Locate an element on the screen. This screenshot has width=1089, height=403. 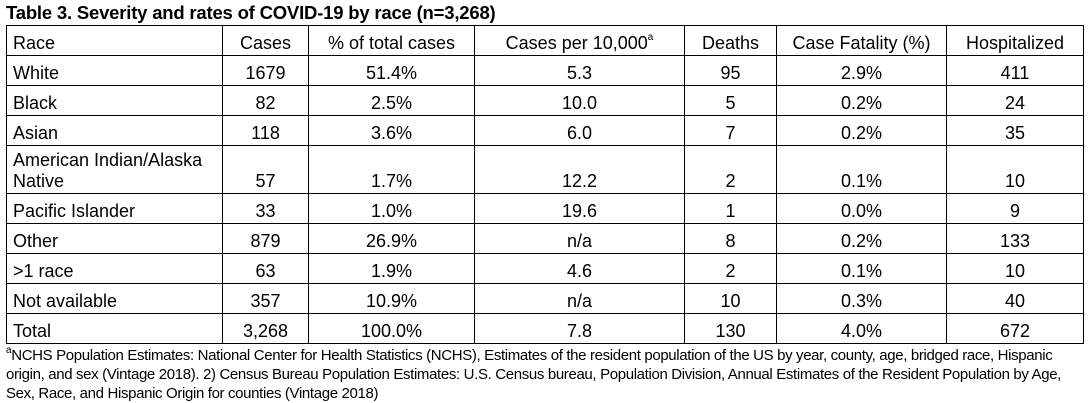
table-cell: 9 is located at coordinates (1015, 208).